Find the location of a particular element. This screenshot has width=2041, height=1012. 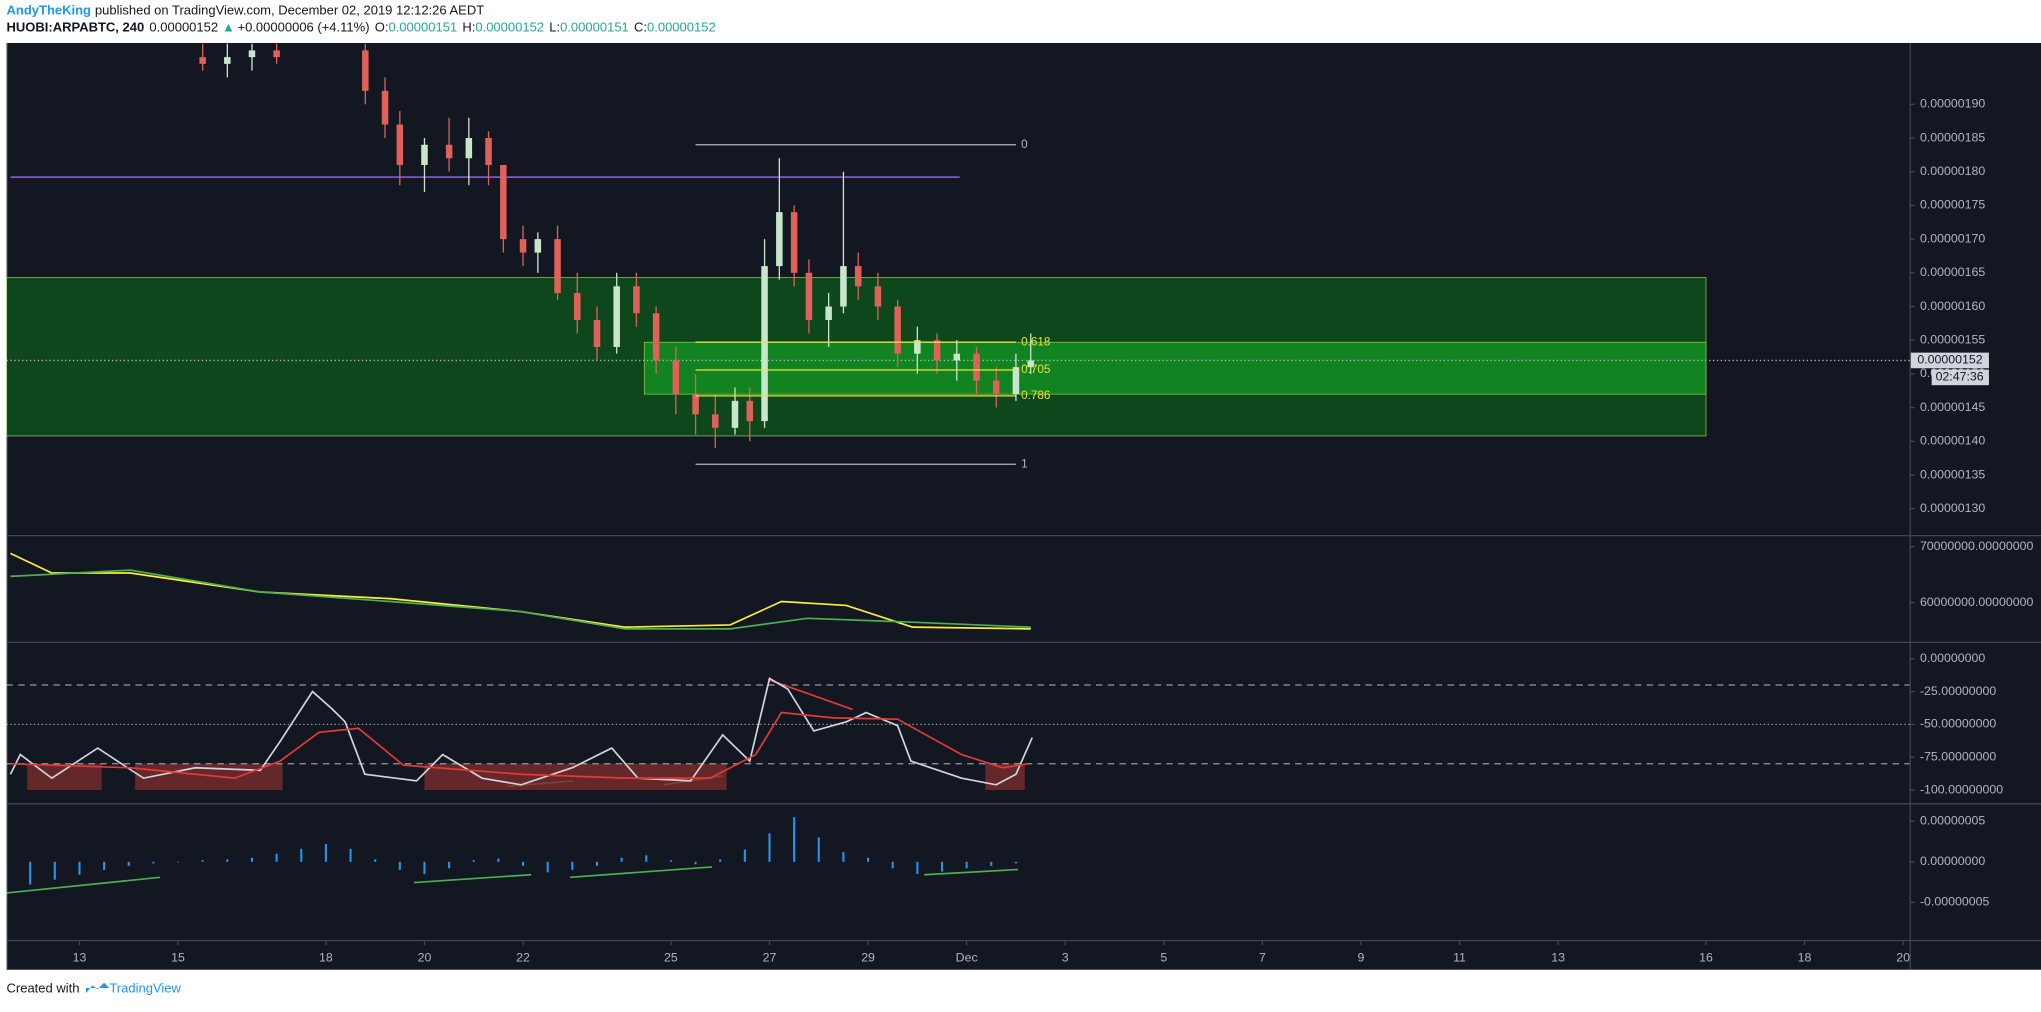

fib-label: 0.786 is located at coordinates (1035, 395).